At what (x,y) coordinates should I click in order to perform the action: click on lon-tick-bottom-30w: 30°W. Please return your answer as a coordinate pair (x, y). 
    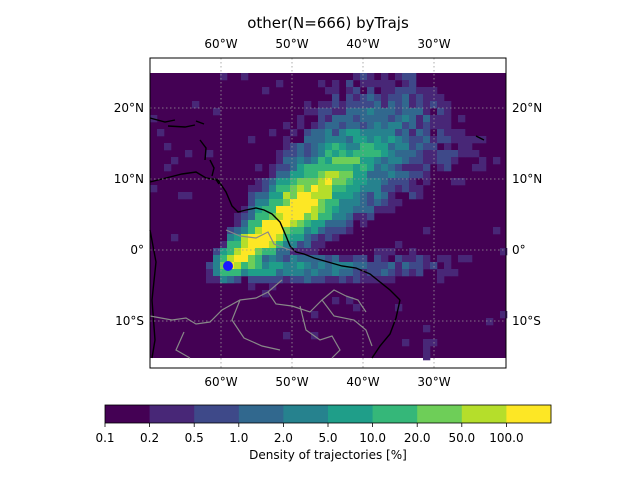
    Looking at the image, I should click on (433, 382).